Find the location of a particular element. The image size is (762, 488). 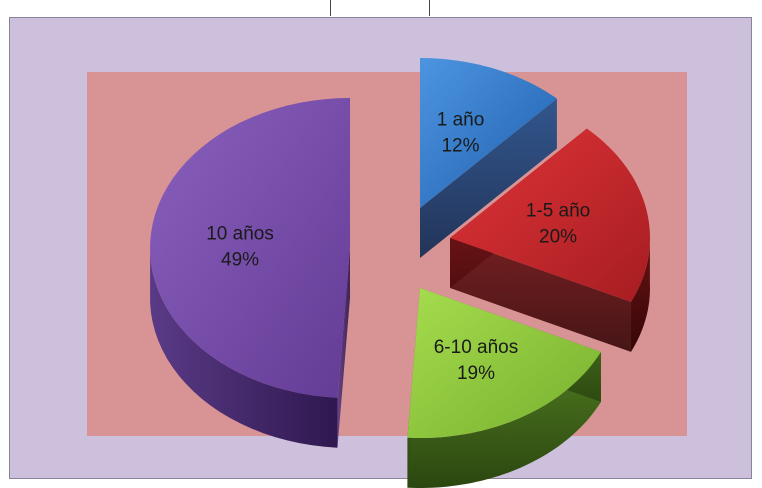

slice-label-percent: 12% is located at coordinates (460, 145).